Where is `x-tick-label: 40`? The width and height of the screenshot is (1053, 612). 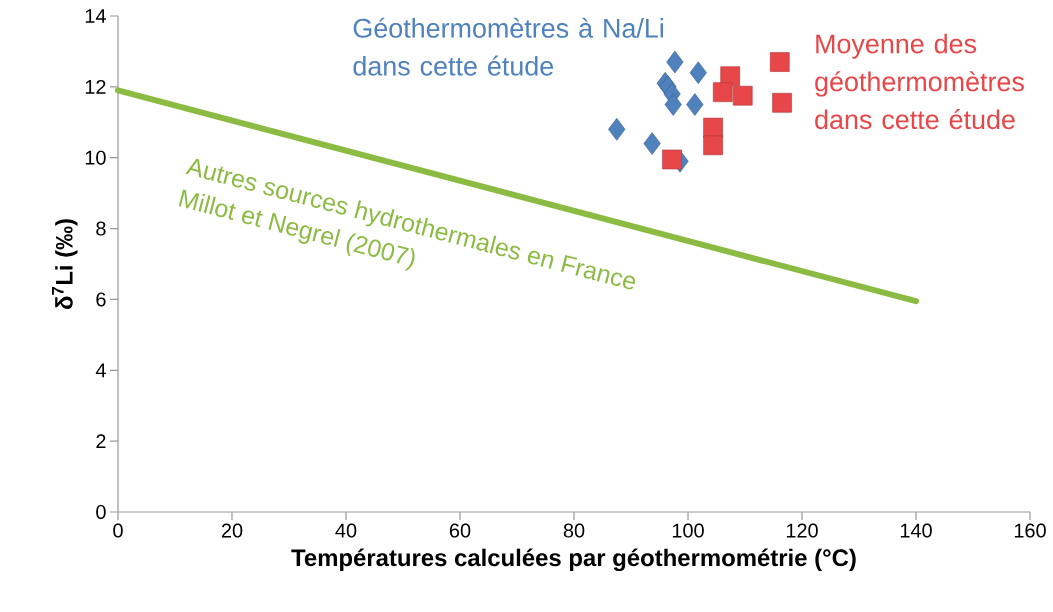
x-tick-label: 40 is located at coordinates (346, 530).